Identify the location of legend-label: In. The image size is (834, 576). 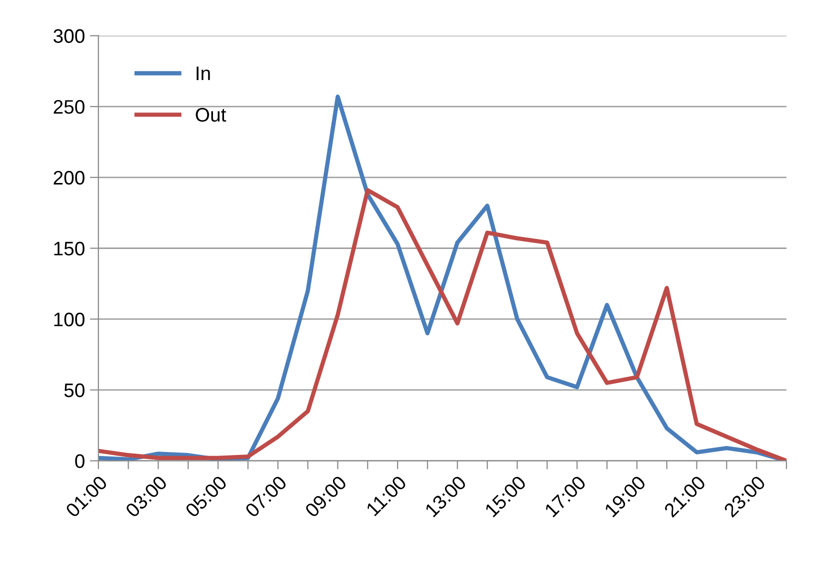
(203, 73).